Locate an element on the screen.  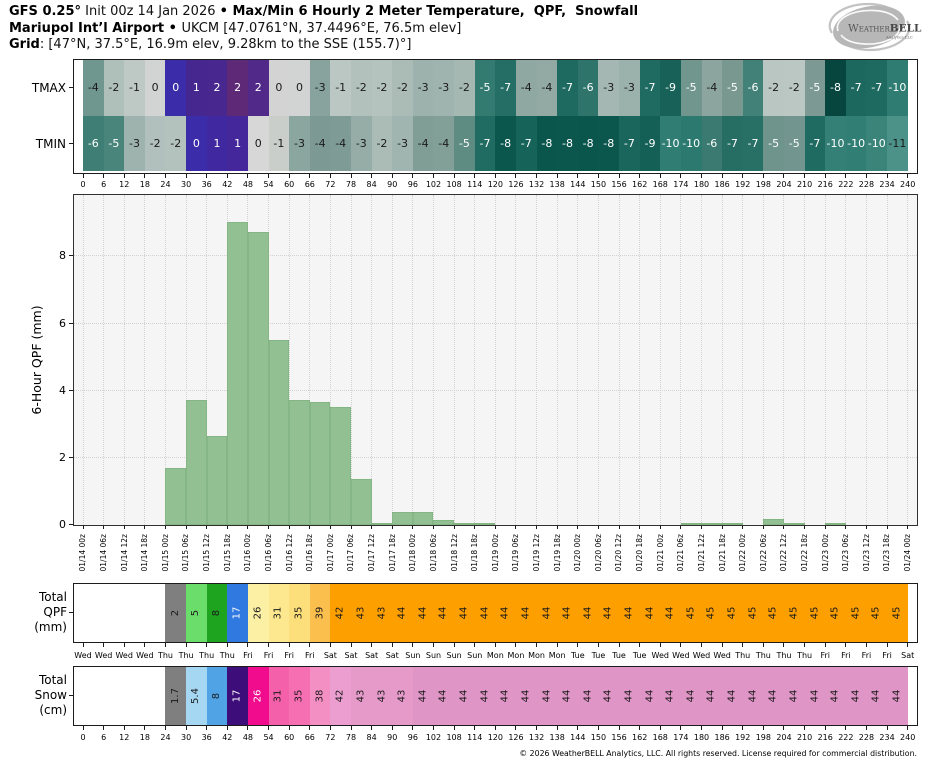
date-tick-label: 01/20 12z is located at coordinates (619, 552).